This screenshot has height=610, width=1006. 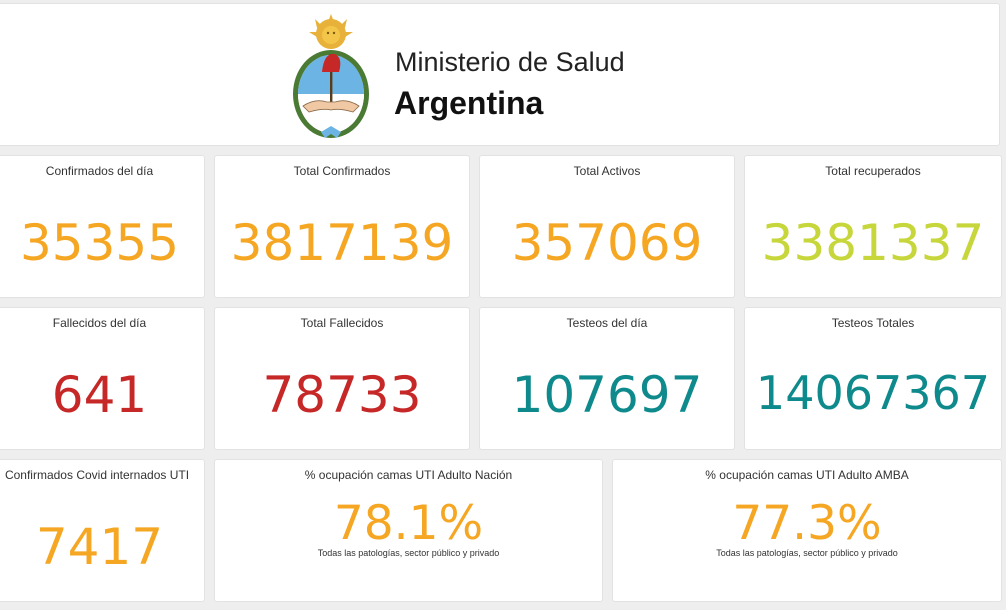 What do you see at coordinates (607, 323) in the screenshot?
I see `card-title: Testeos del día` at bounding box center [607, 323].